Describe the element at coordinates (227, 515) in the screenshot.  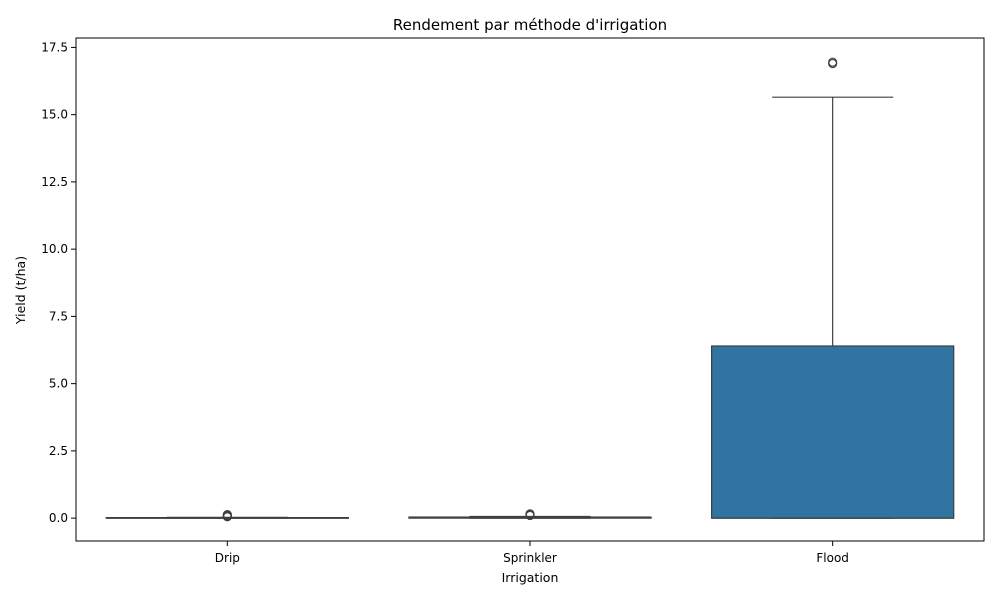
I see `box-drip-outlier` at that location.